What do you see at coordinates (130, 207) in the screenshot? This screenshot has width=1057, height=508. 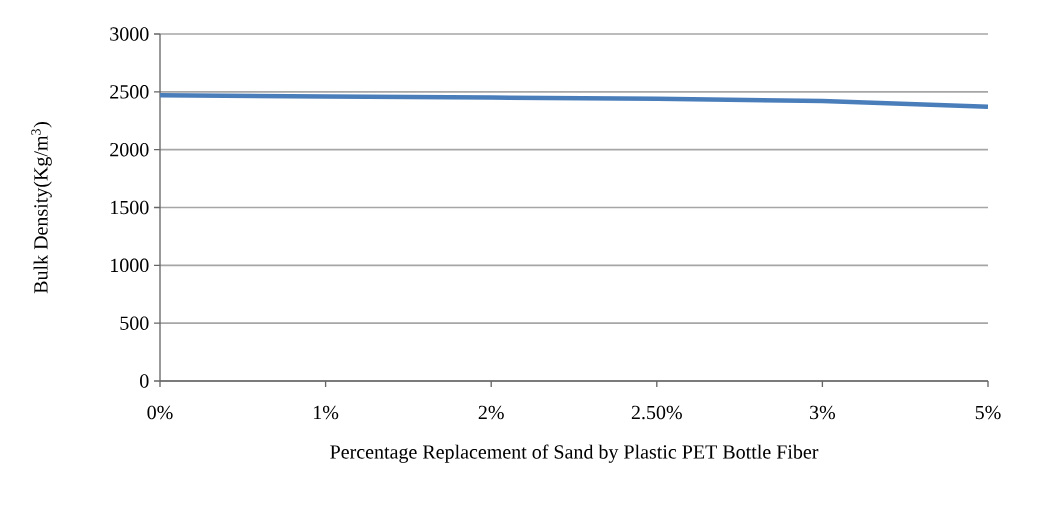 I see `y-tick-label: 1500` at bounding box center [130, 207].